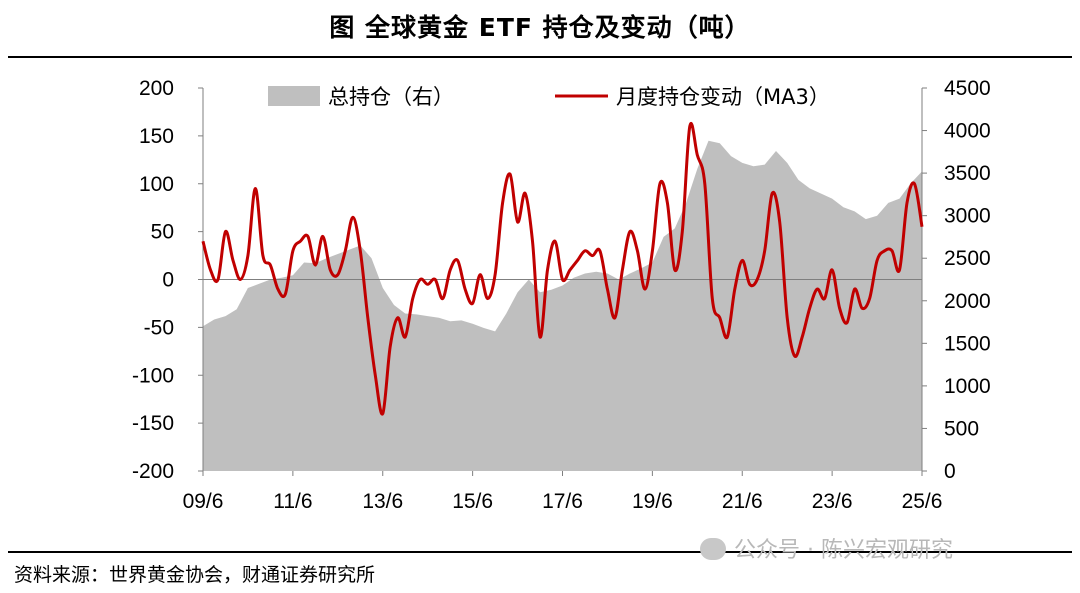 Image resolution: width=1080 pixels, height=593 pixels. Describe the element at coordinates (153, 471) in the screenshot. I see `left-tick-label: -200` at that location.